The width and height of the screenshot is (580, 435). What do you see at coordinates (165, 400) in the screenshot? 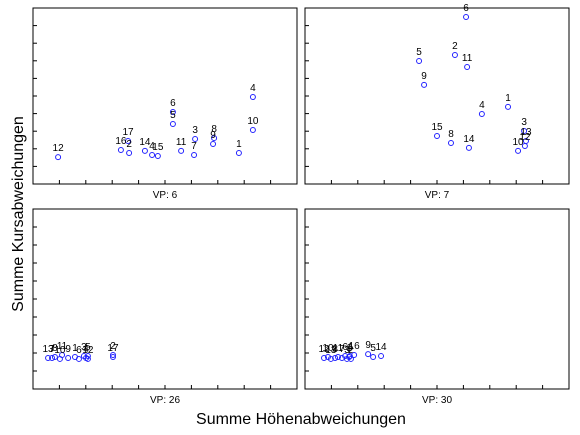
I see `panel-title: VP: 26` at bounding box center [165, 400].